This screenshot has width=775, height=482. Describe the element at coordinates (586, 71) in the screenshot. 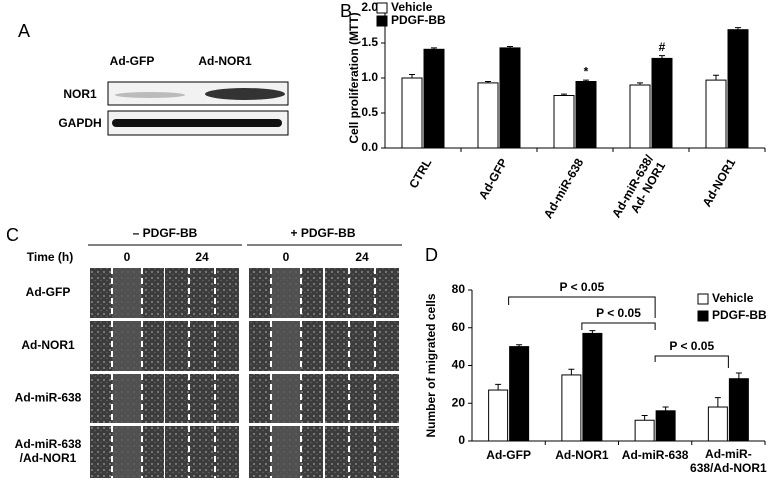

I see `significance-mark: *` at that location.